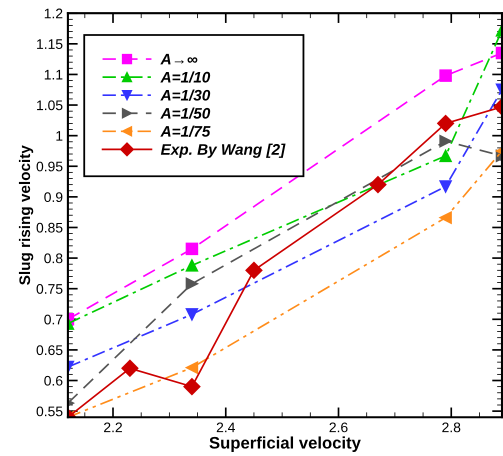  I want to click on y-tick-label: 0.8, so click(53, 258).